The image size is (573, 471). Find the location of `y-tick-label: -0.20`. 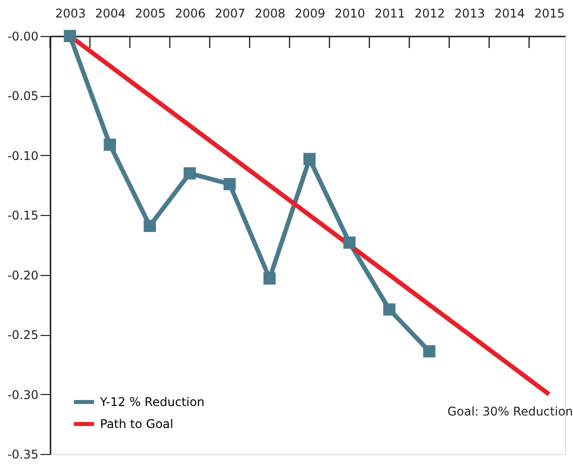

y-tick-label: -0.20 is located at coordinates (22, 275).